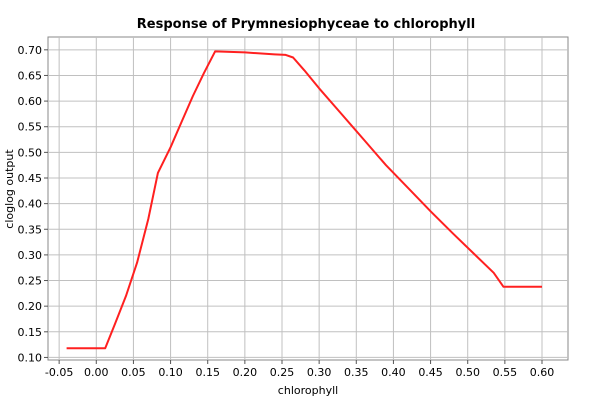  Describe the element at coordinates (467, 372) in the screenshot. I see `x-tick-label: 0.50` at that location.